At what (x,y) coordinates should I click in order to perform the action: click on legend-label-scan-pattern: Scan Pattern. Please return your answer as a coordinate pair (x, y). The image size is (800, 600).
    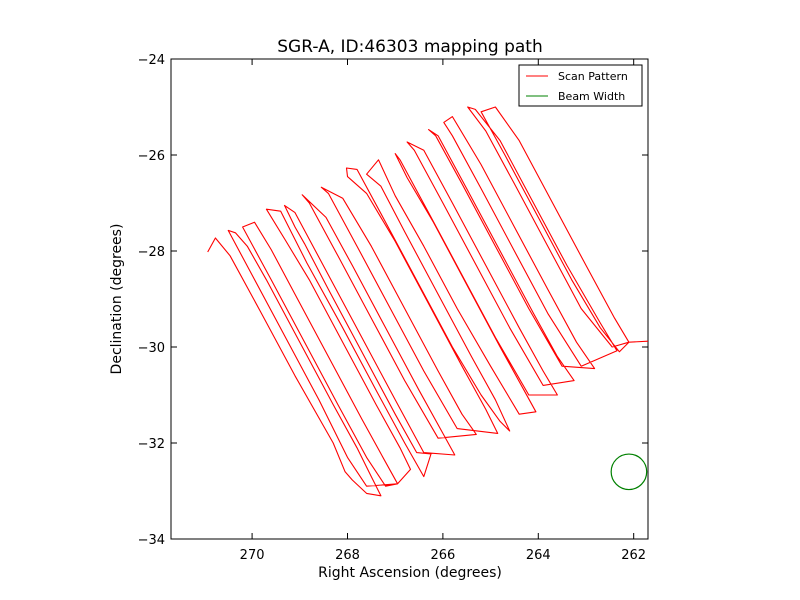
    Looking at the image, I should click on (593, 76).